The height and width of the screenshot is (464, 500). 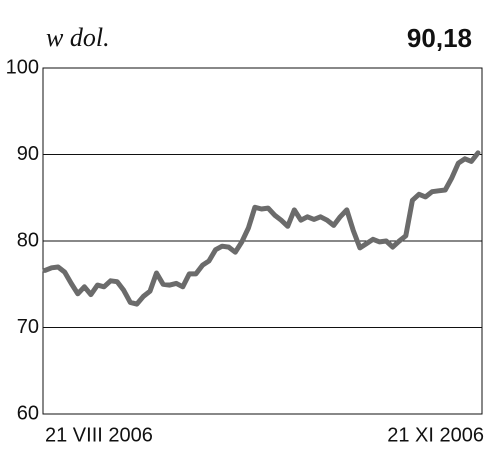 What do you see at coordinates (78, 37) in the screenshot?
I see `chart-title: w dol.` at bounding box center [78, 37].